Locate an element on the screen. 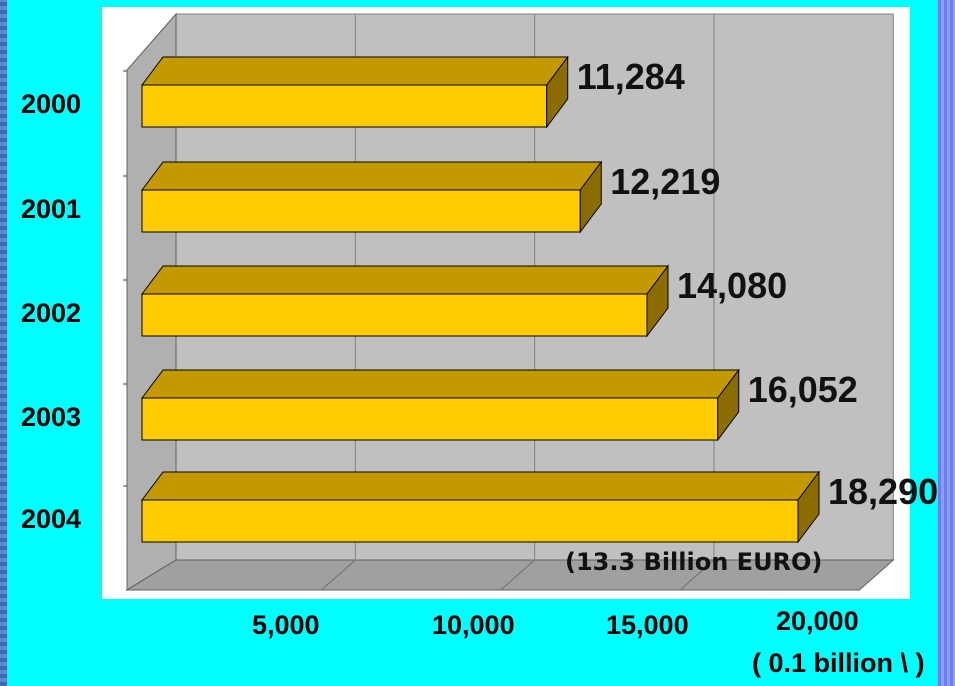 This screenshot has height=686, width=955. x-tick-label: 5,000 is located at coordinates (286, 625).